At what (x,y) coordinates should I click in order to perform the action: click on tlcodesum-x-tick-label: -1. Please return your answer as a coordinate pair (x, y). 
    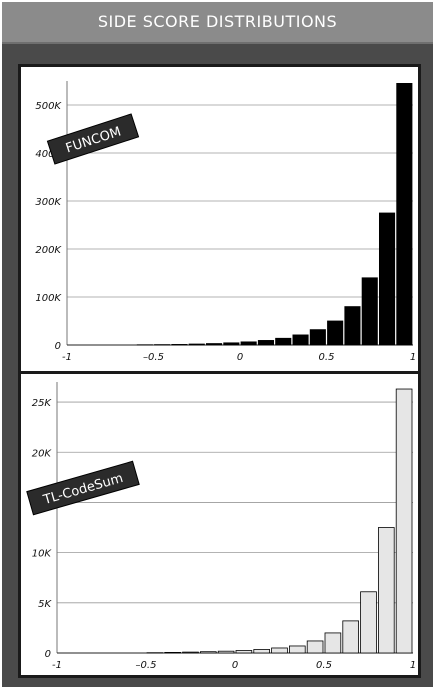
    Looking at the image, I should click on (57, 665).